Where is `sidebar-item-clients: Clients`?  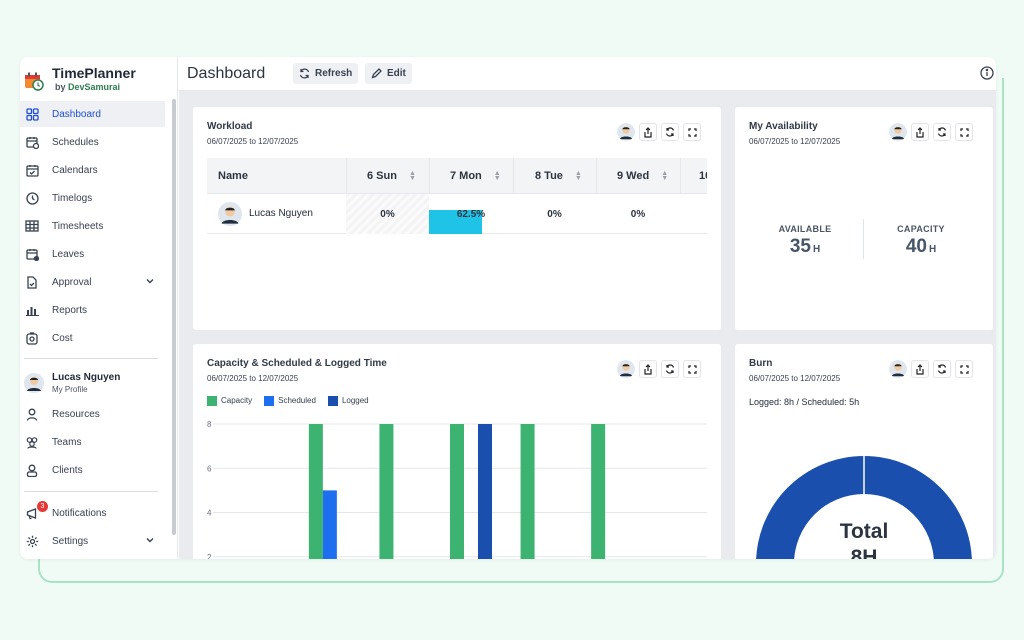 sidebar-item-clients: Clients is located at coordinates (92, 470).